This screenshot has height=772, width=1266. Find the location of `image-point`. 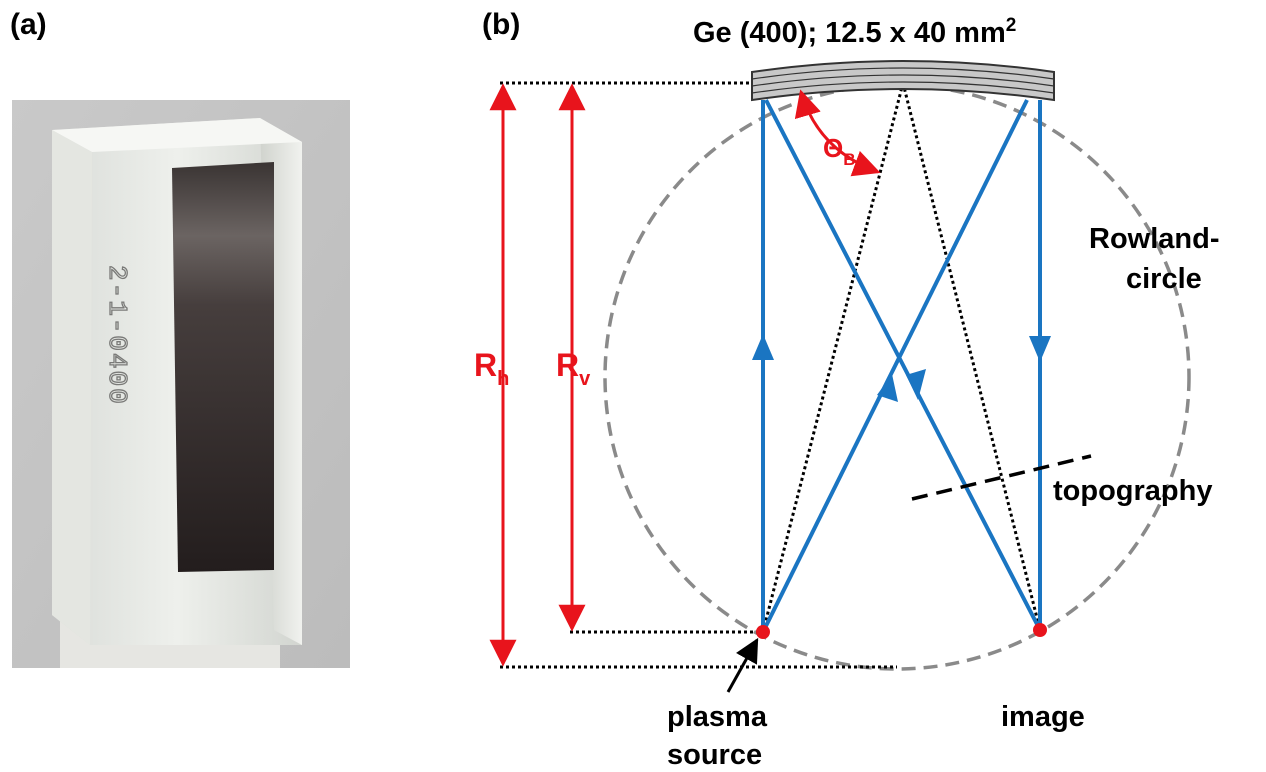

image-point is located at coordinates (1040, 630).